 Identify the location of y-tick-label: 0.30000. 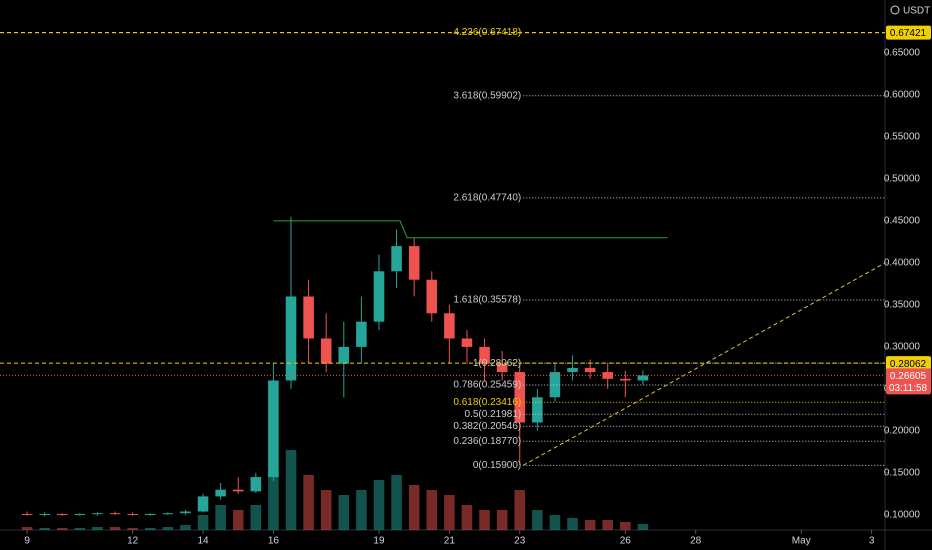
(902, 347).